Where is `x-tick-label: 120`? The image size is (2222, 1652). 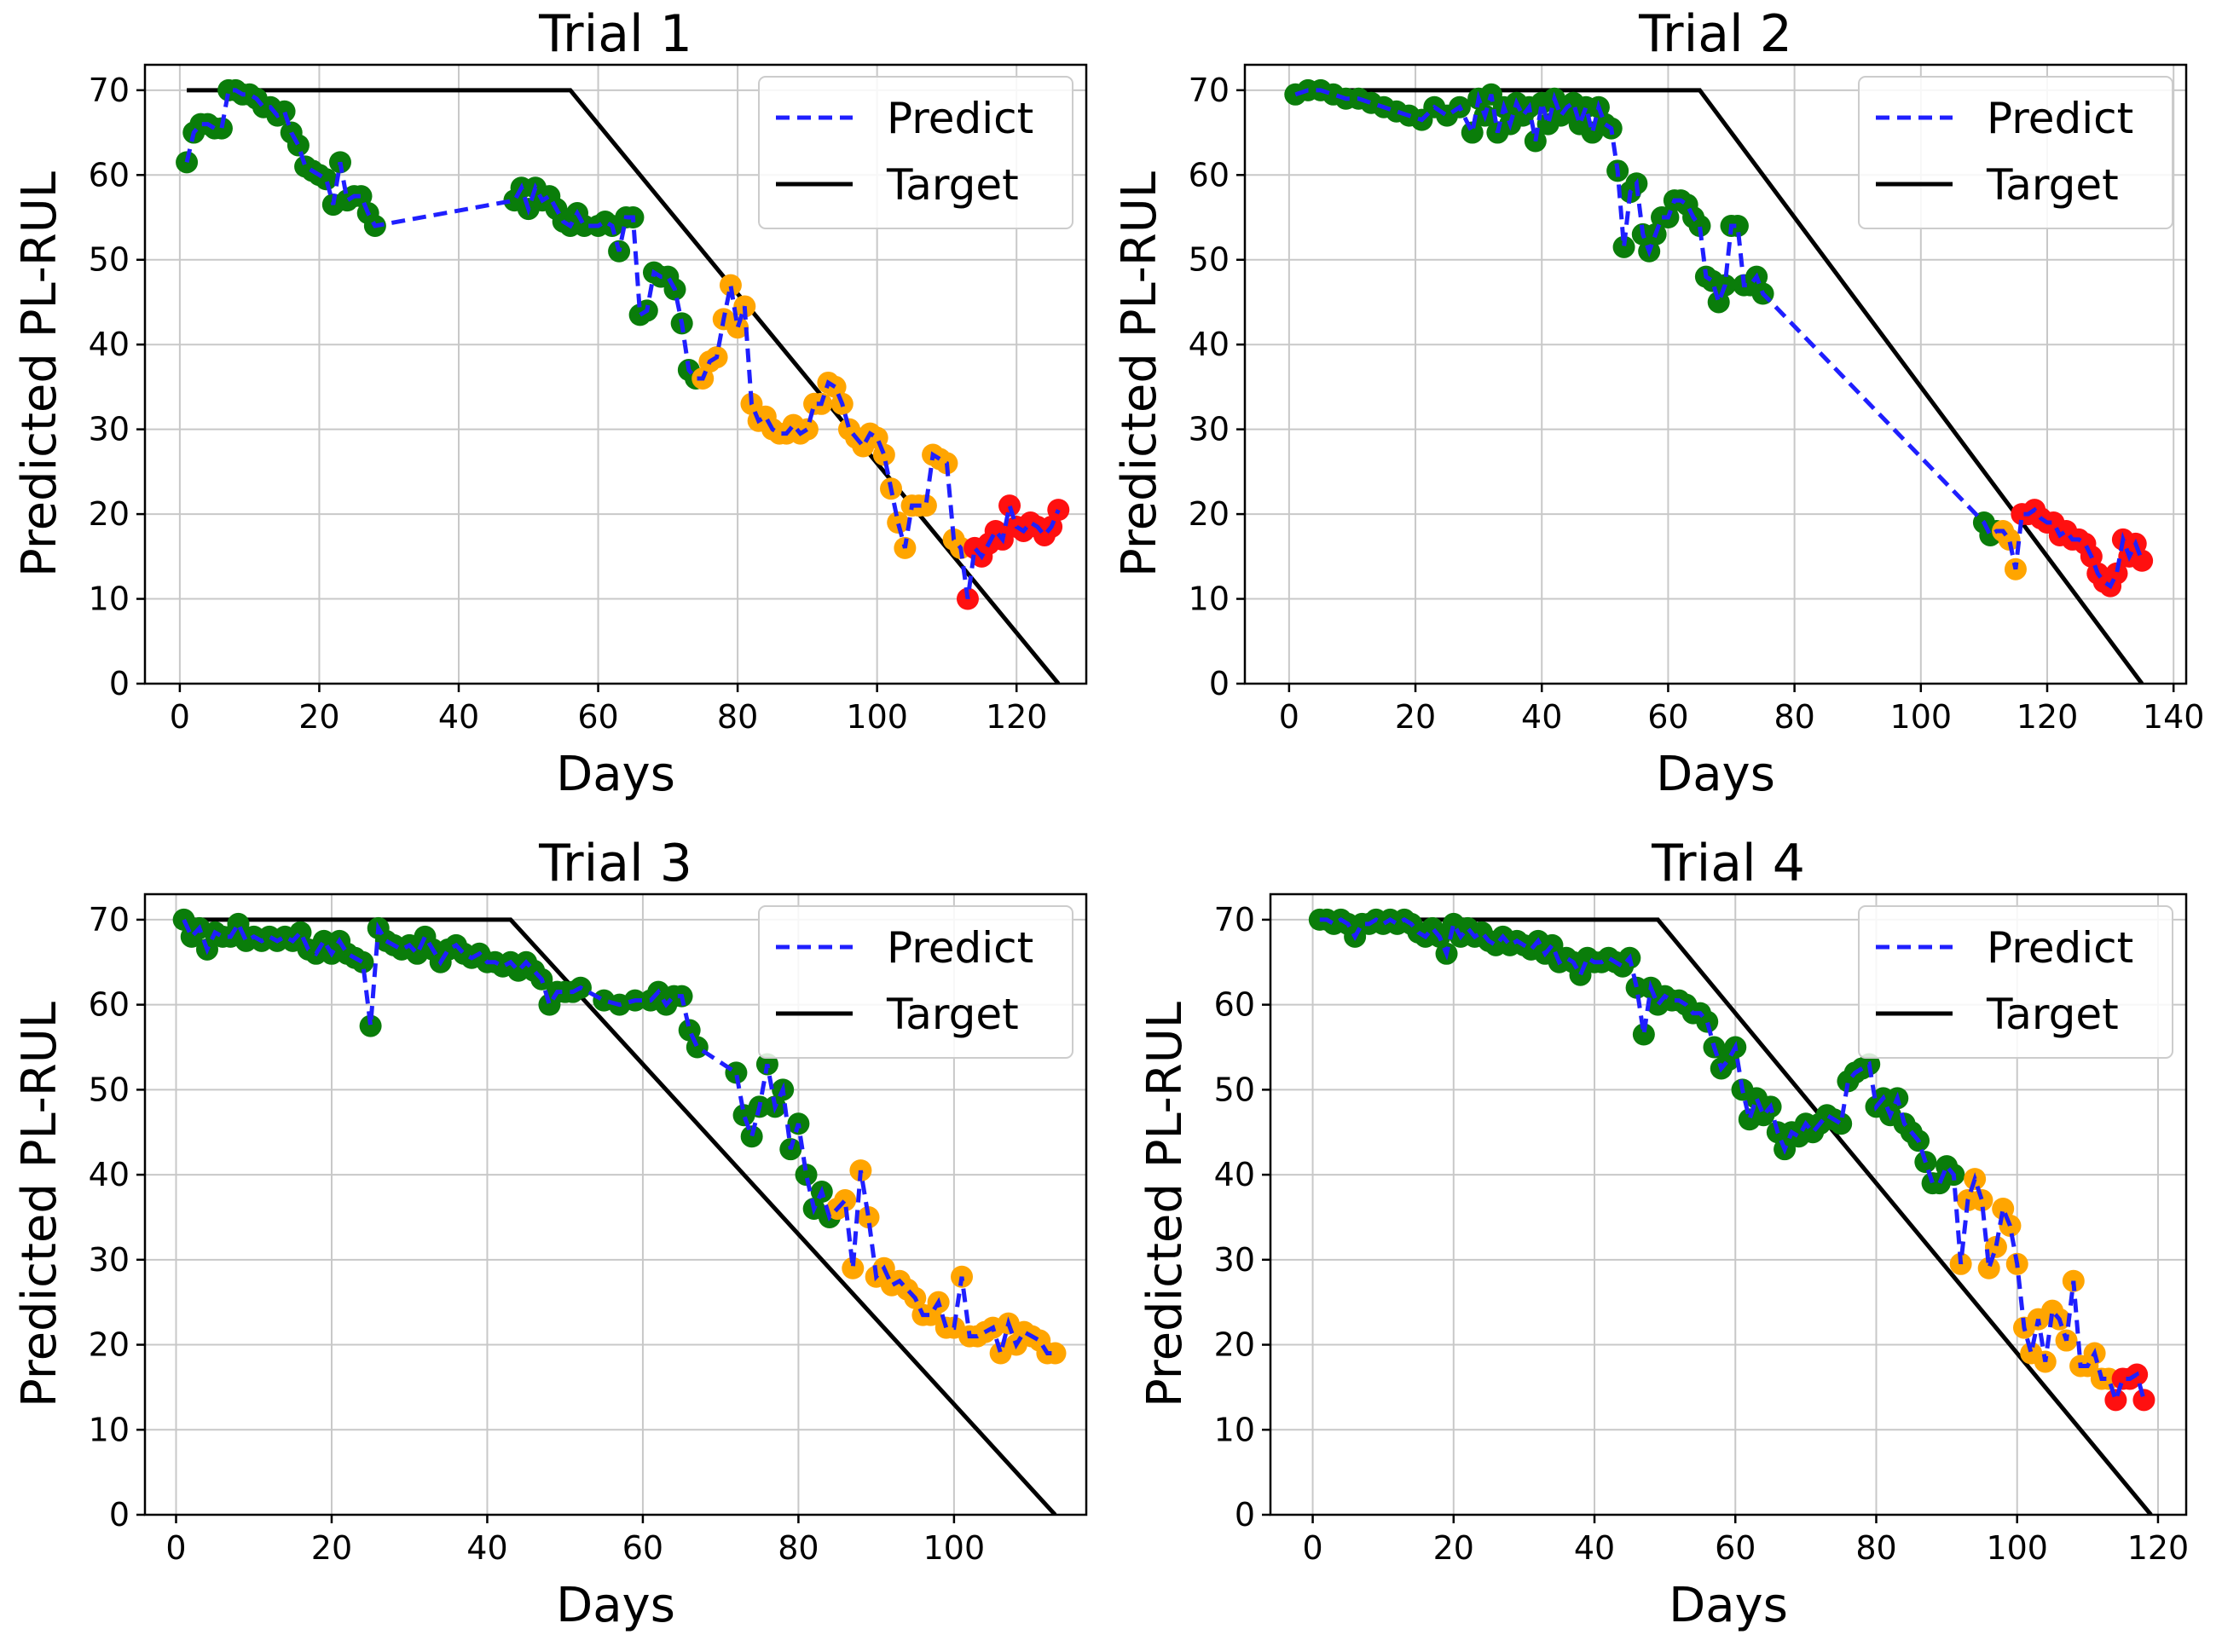 x-tick-label: 120 is located at coordinates (2158, 1548).